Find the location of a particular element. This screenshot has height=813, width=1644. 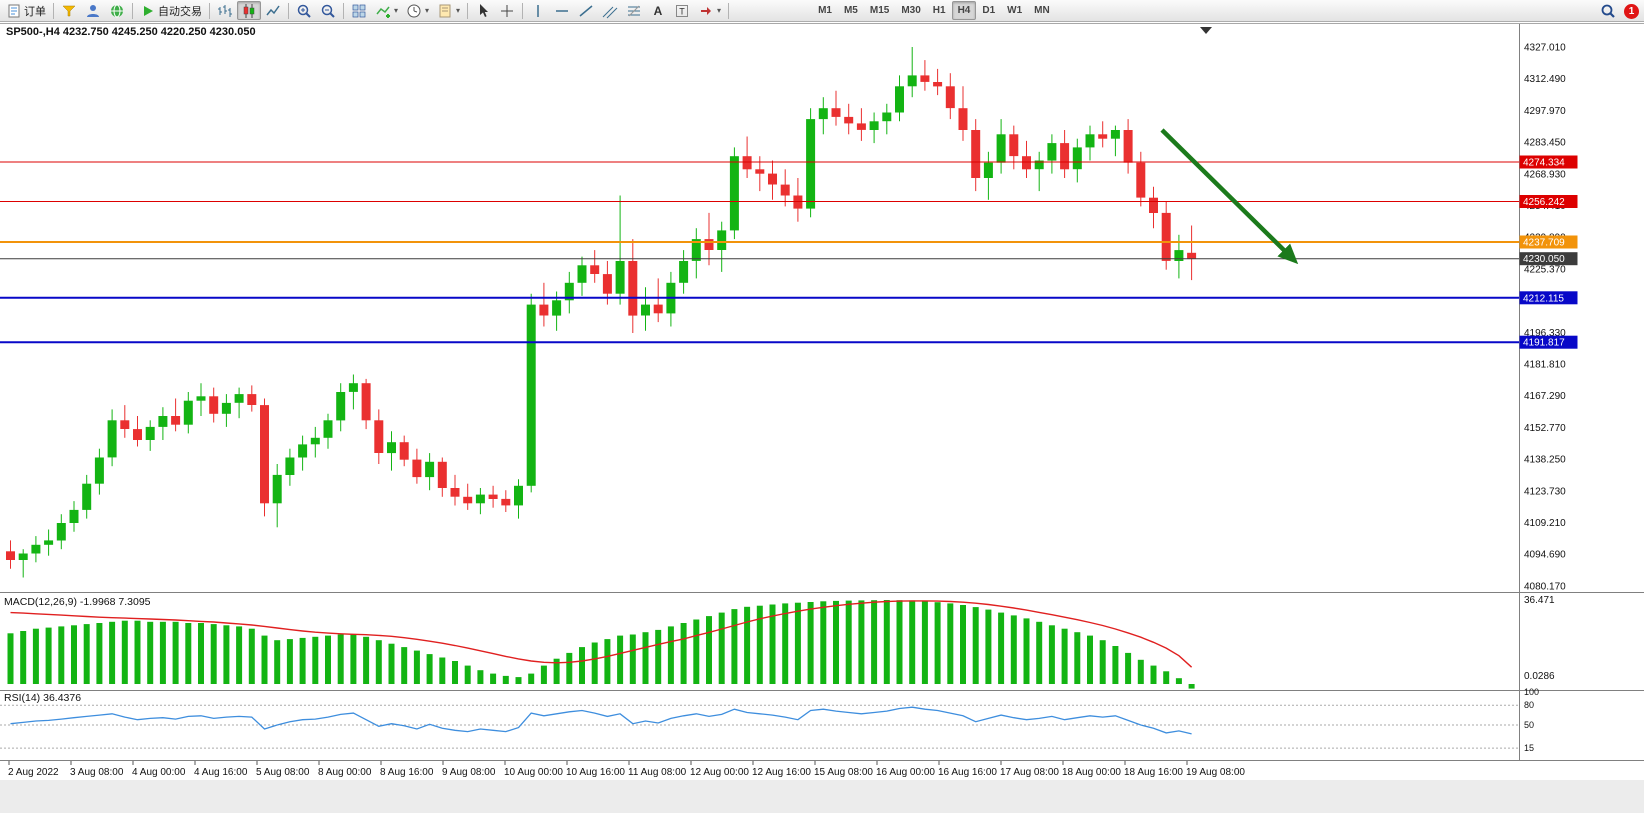

indicators-button: ▾ is located at coordinates (386, 10).